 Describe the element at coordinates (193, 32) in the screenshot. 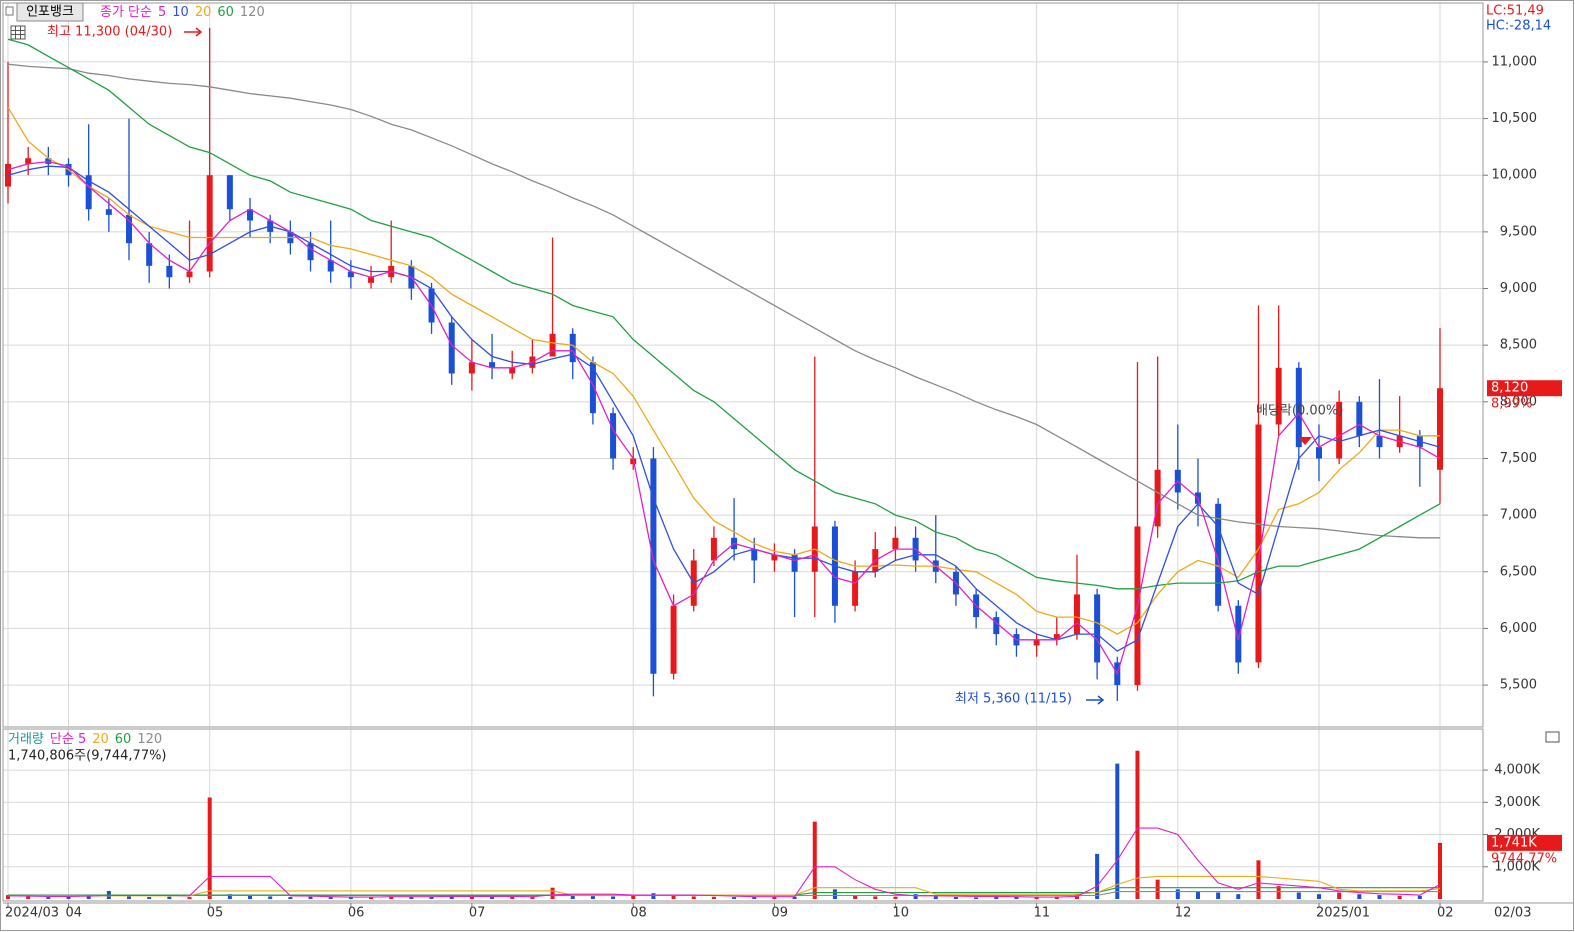

I see `high-arrow` at that location.